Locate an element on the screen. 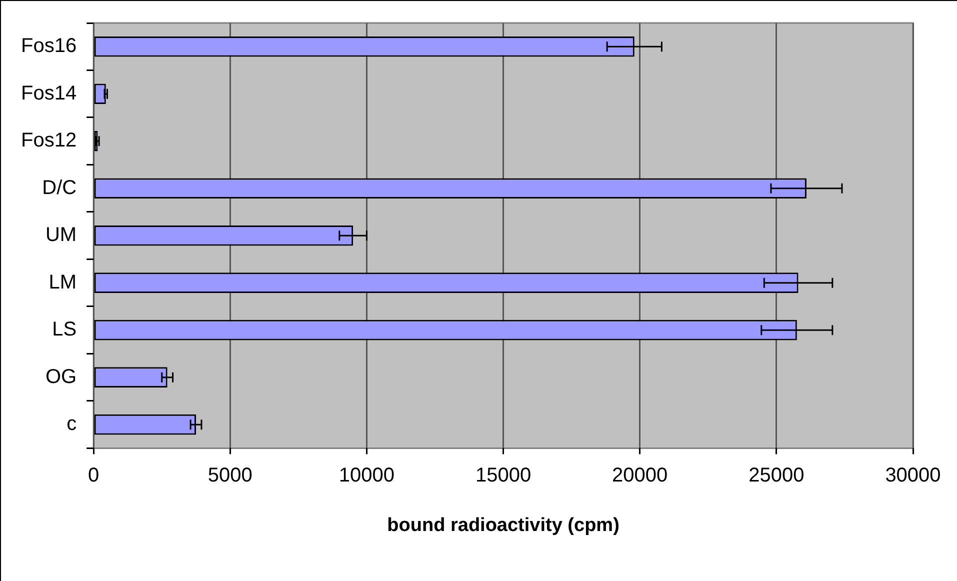 This screenshot has width=957, height=581. y-tick-label: UM is located at coordinates (61, 235).